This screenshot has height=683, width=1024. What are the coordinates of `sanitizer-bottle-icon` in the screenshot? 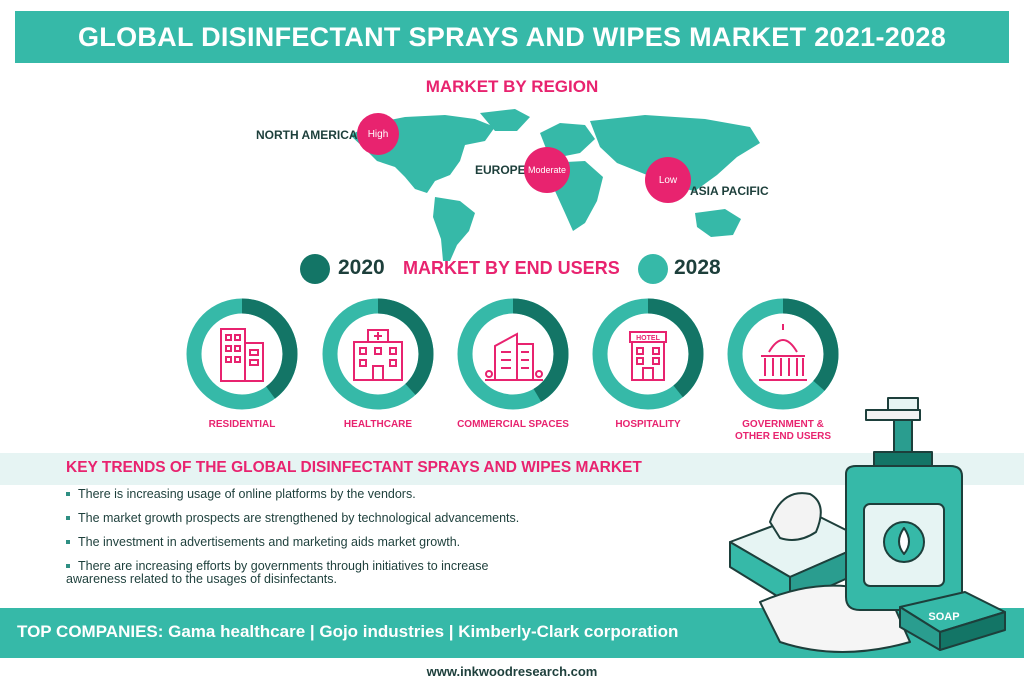 It's located at (904, 504).